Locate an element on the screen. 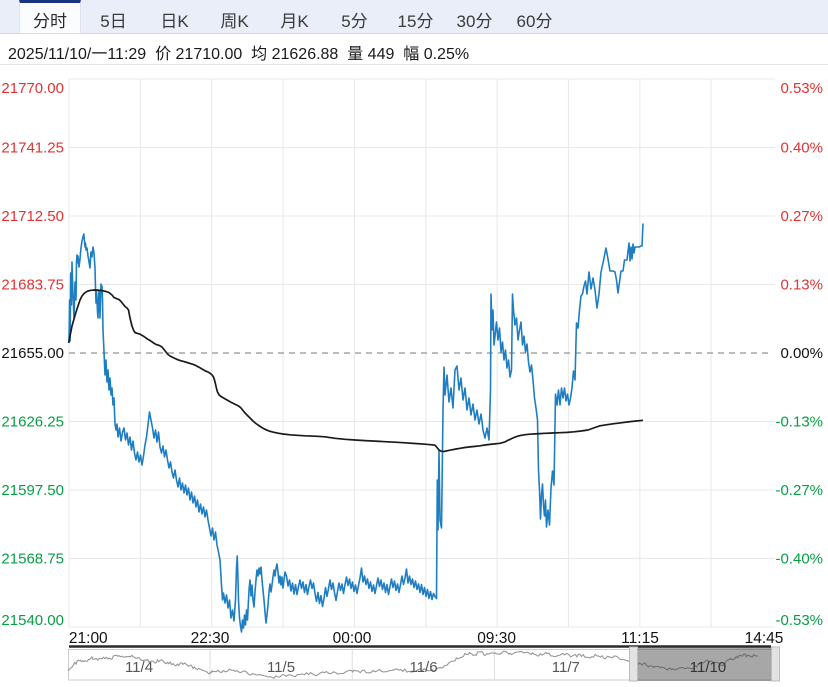 The width and height of the screenshot is (828, 687). svg-text: 21568.75 is located at coordinates (32, 559).